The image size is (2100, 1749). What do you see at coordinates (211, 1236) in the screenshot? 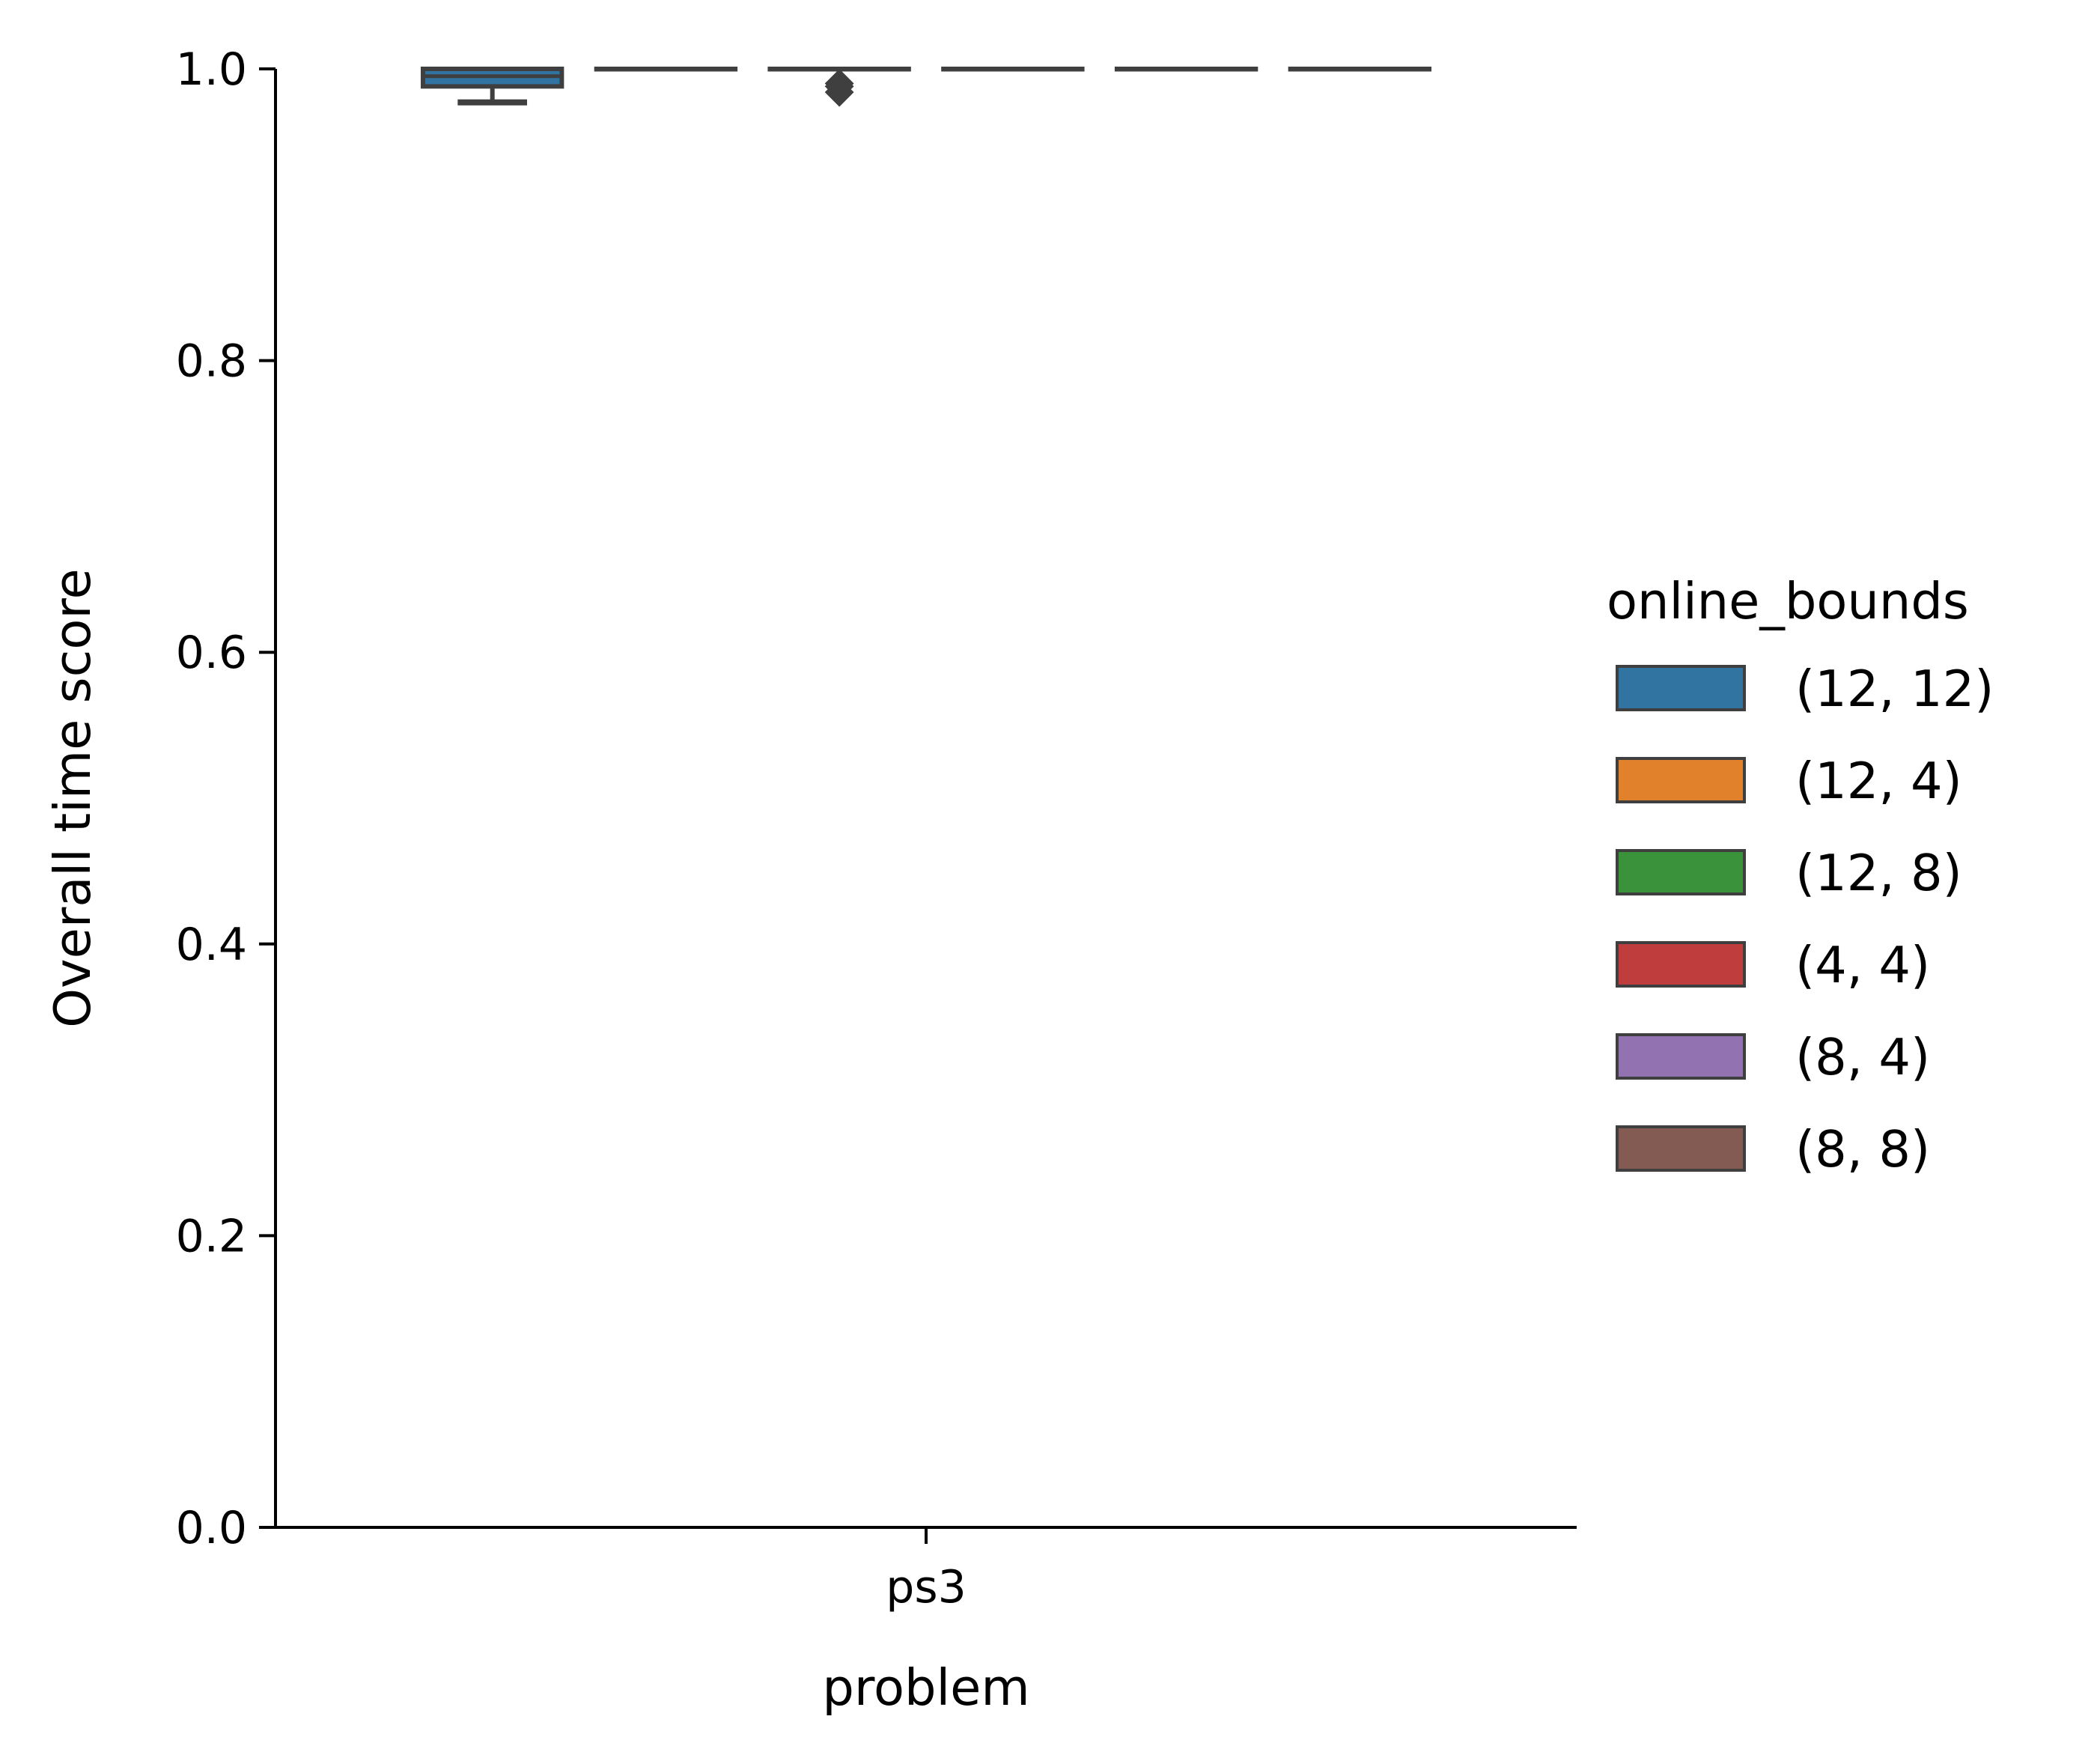
I see `y-tick-label: 0.2` at bounding box center [211, 1236].